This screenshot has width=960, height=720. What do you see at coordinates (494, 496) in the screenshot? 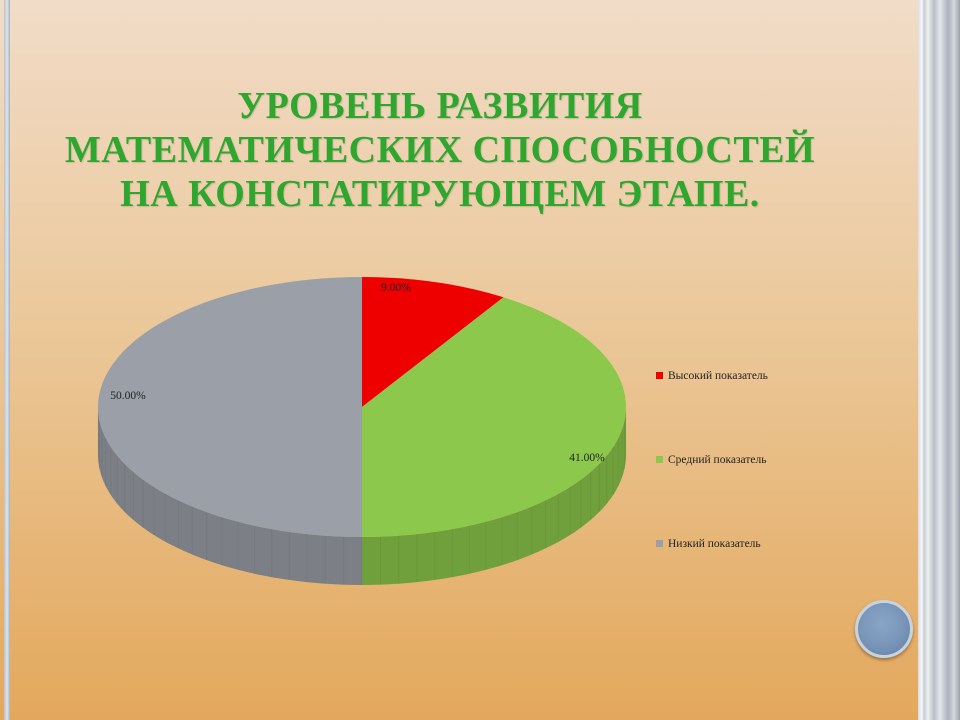
I see `pie-side-medium` at bounding box center [494, 496].